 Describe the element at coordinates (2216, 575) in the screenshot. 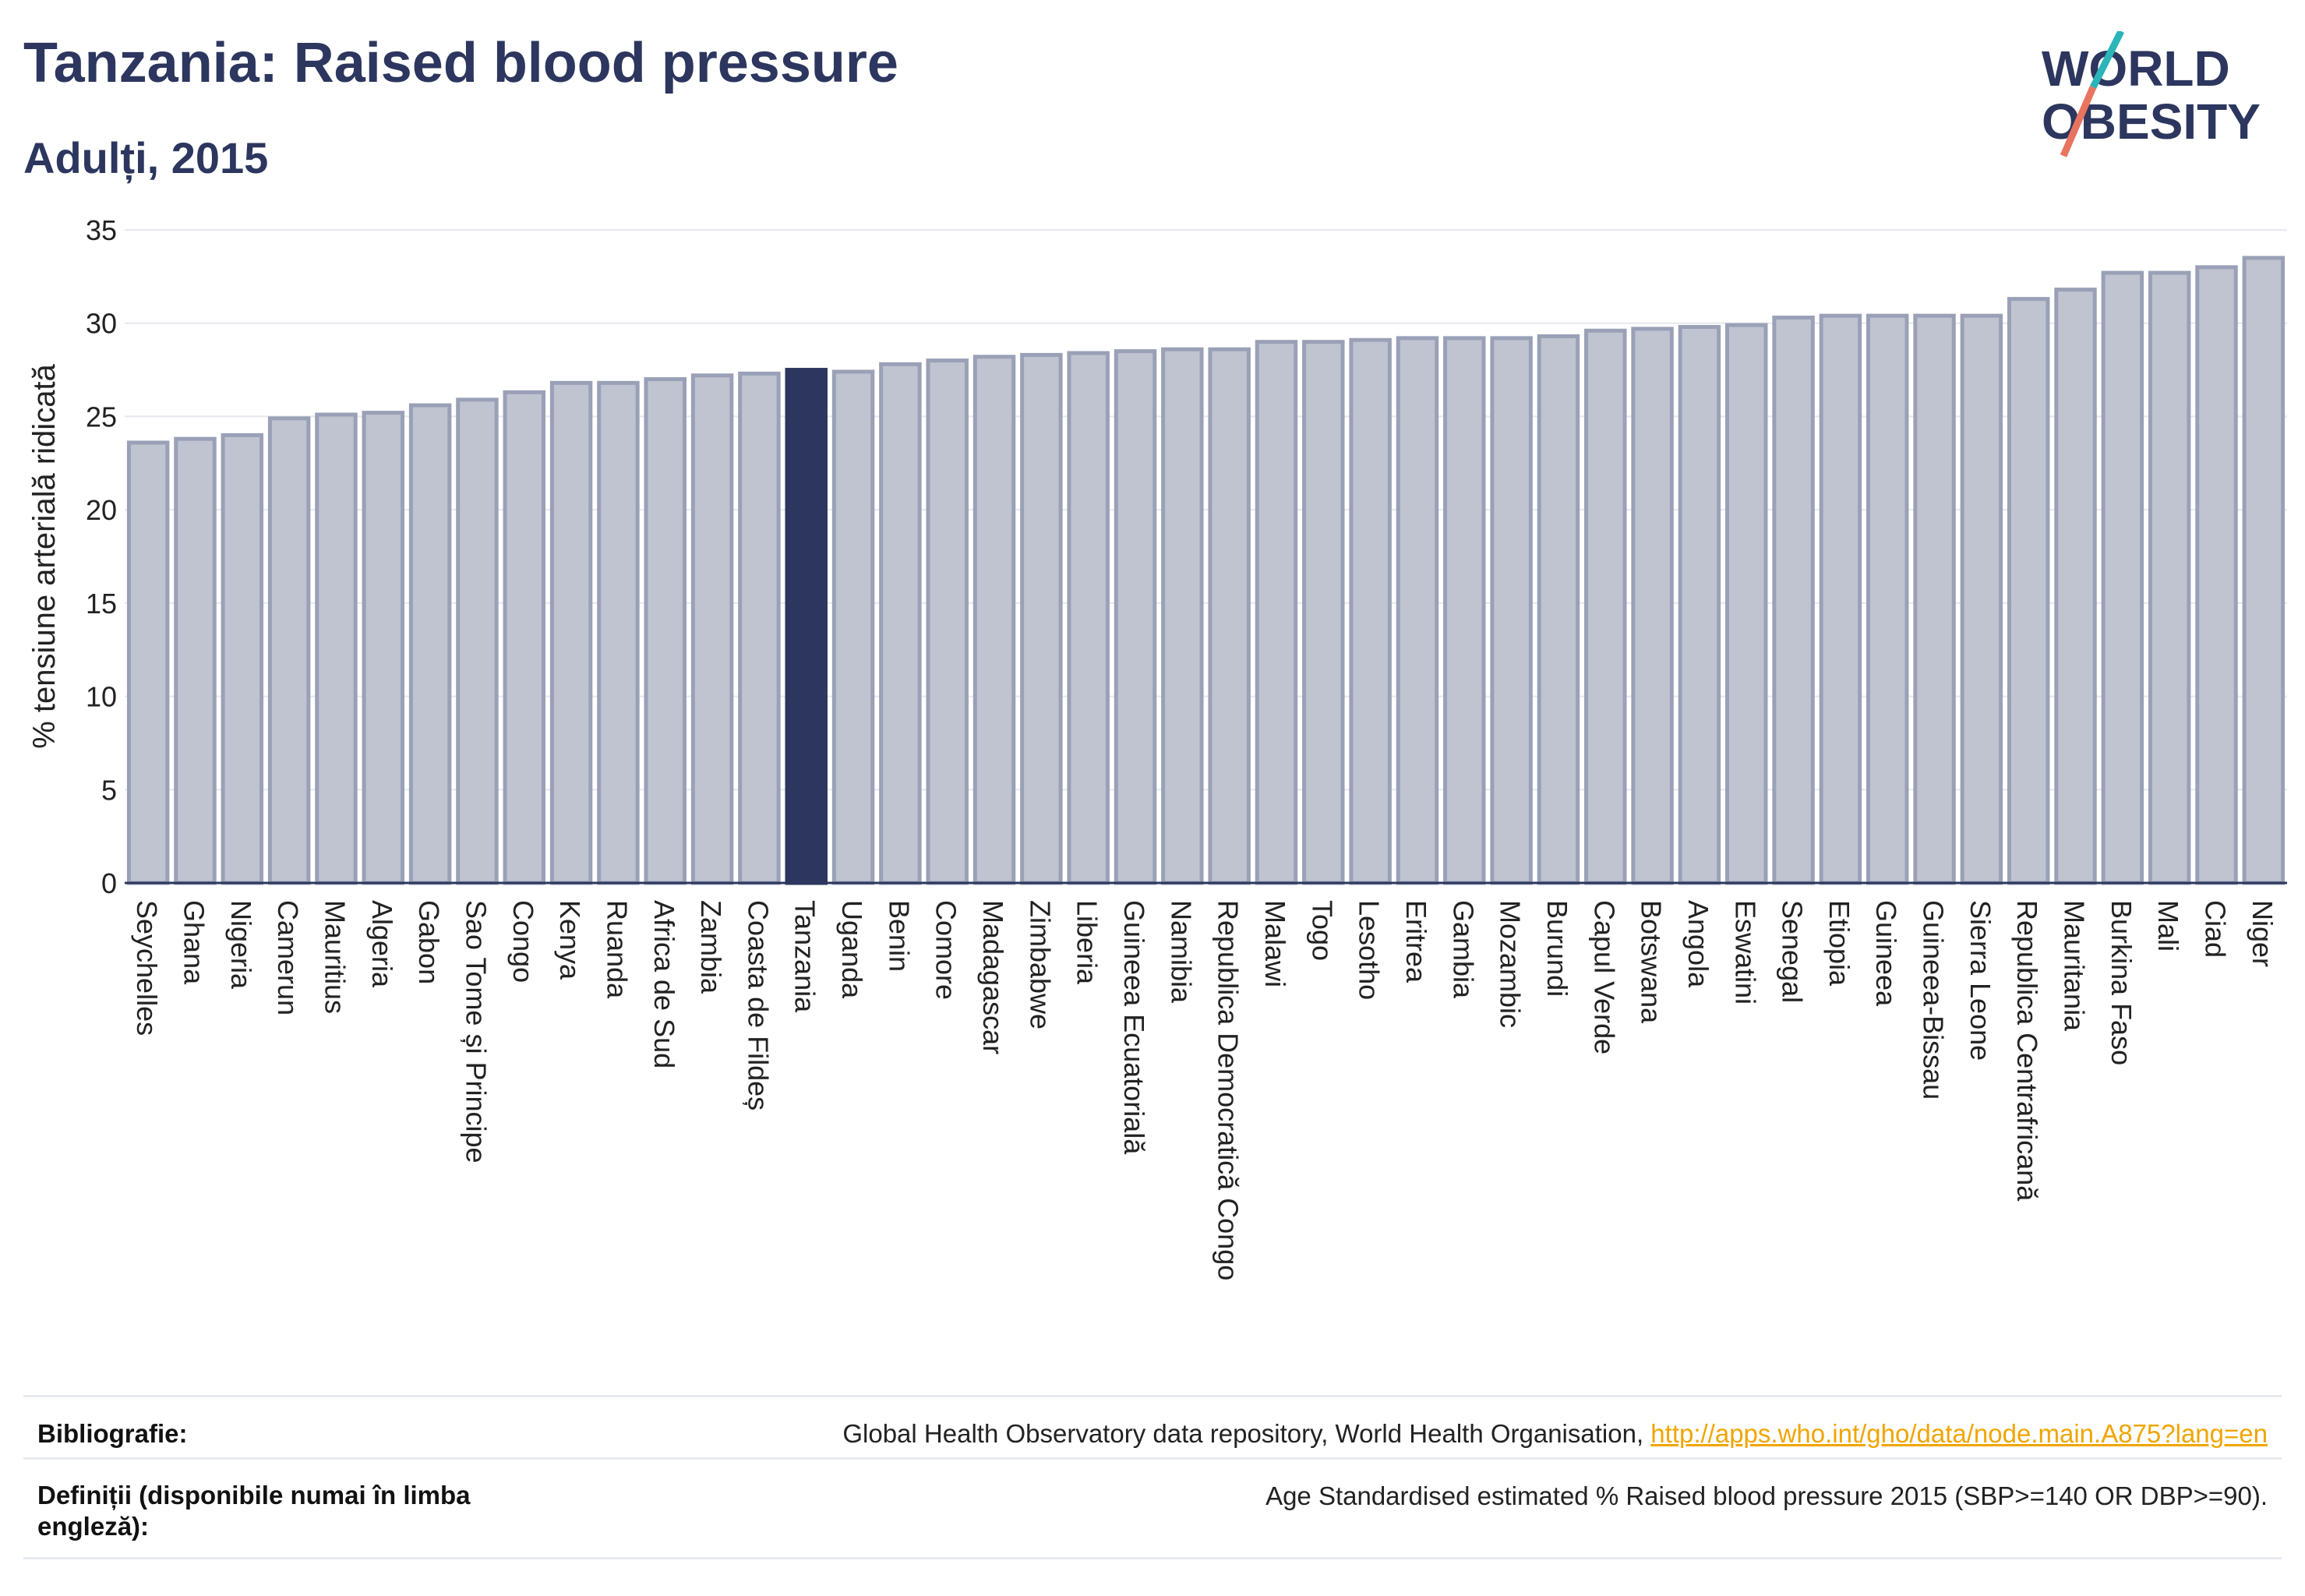

I see `bar-ciad` at that location.